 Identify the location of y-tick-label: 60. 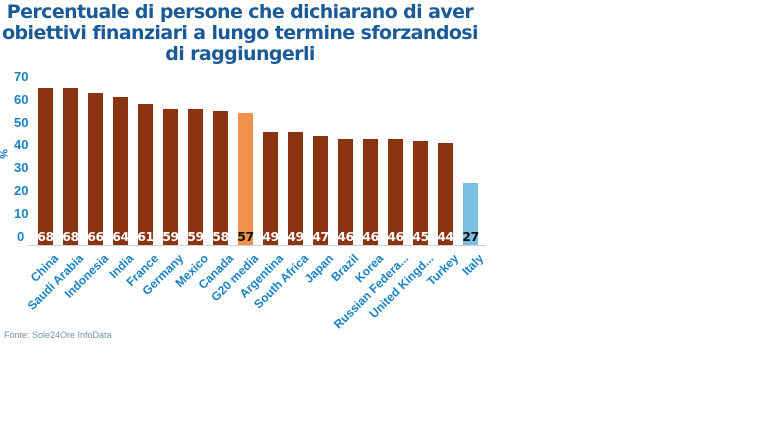
(21, 99).